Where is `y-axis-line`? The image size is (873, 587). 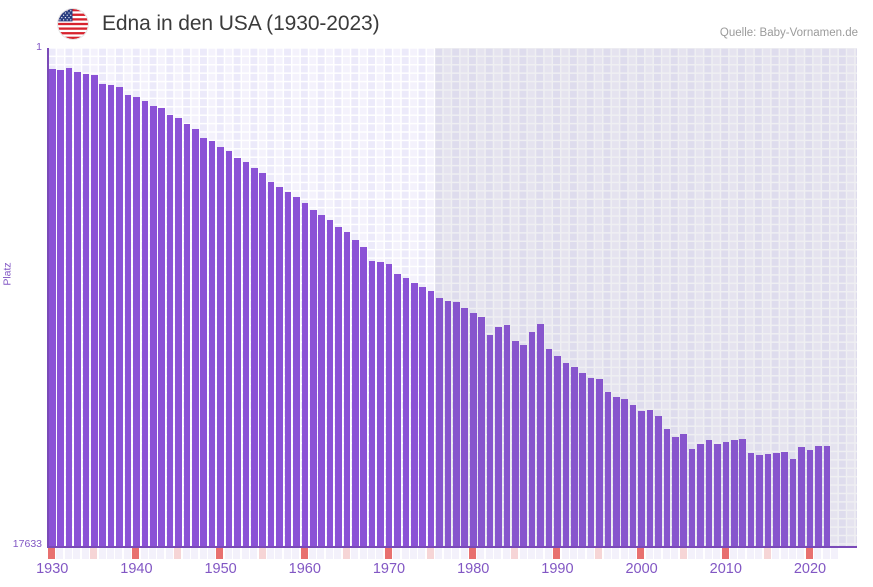 y-axis-line is located at coordinates (48, 297).